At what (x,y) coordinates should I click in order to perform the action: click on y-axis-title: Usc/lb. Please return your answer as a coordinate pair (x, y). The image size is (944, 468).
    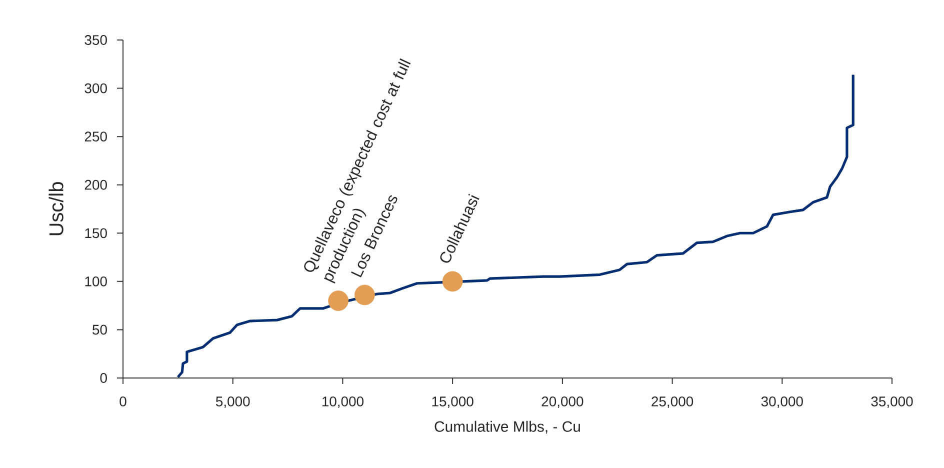
    Looking at the image, I should click on (56, 209).